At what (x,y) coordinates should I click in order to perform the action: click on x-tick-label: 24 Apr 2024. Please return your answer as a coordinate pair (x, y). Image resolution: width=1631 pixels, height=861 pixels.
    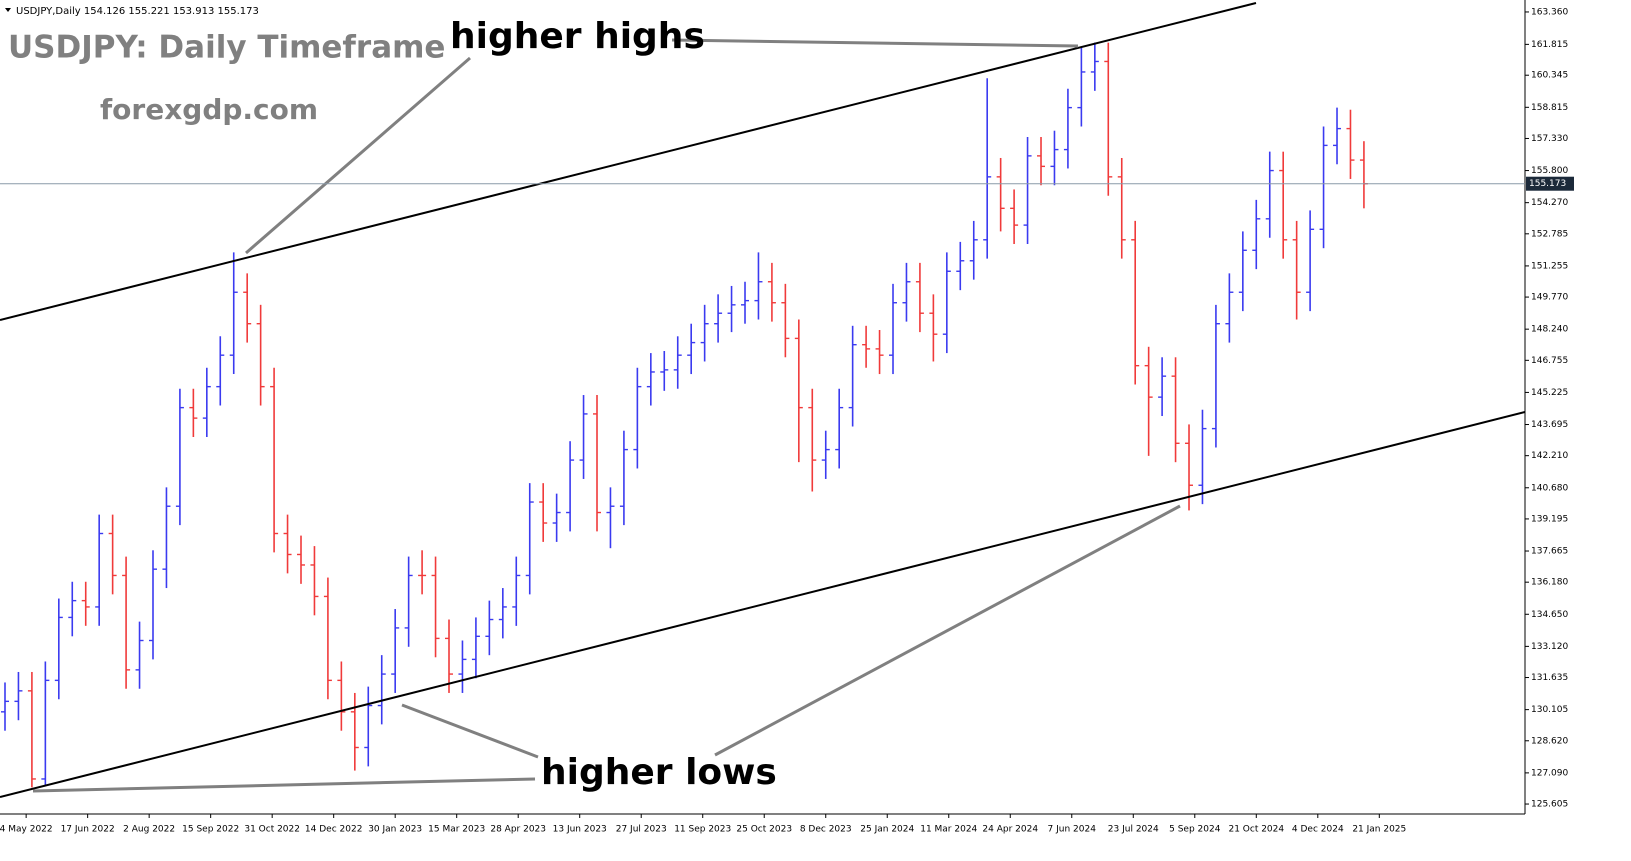
    Looking at the image, I should click on (1010, 830).